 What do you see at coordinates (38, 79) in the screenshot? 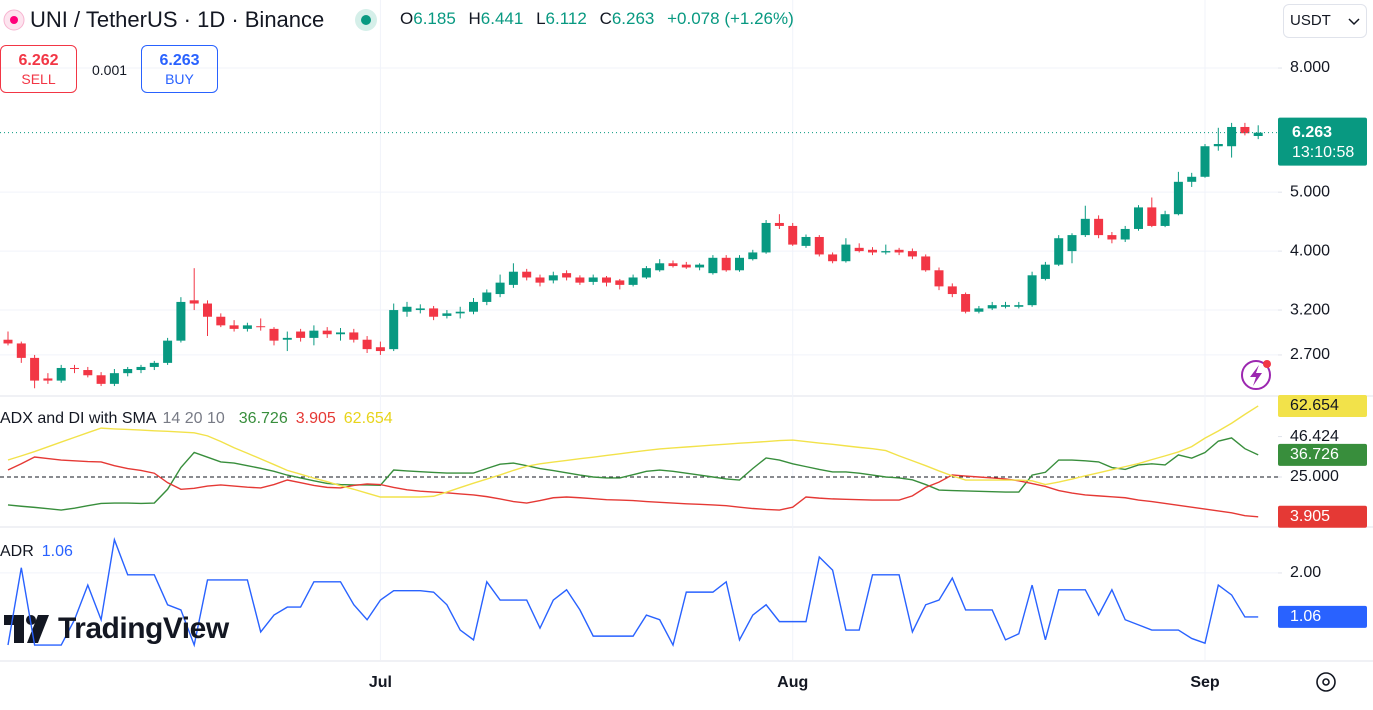
I see `sell-label: SELL` at bounding box center [38, 79].